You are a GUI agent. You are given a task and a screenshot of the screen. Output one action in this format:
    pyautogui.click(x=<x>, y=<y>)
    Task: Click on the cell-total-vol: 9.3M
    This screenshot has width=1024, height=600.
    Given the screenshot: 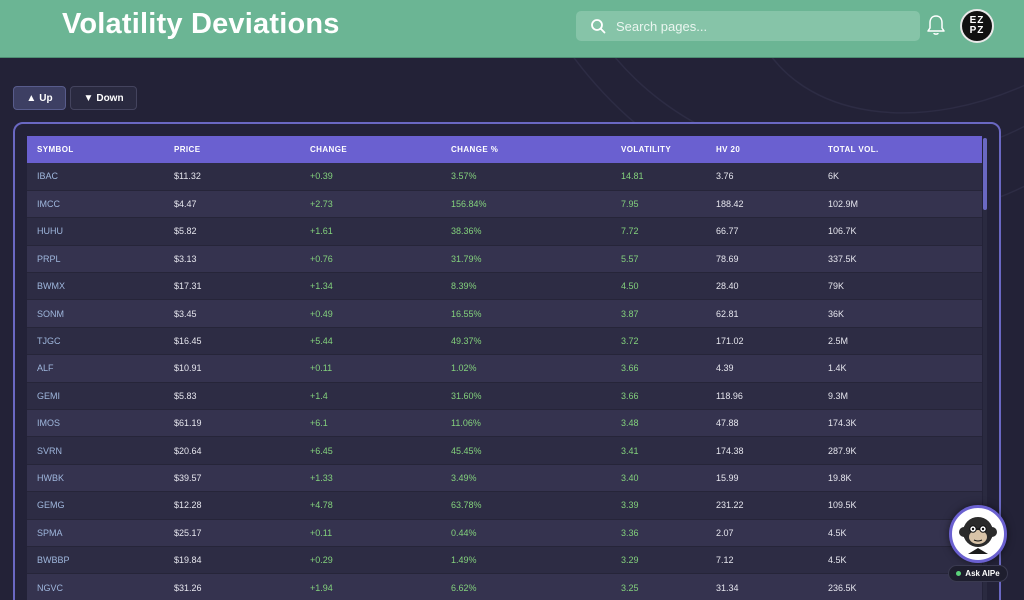 What is the action you would take?
    pyautogui.click(x=900, y=396)
    